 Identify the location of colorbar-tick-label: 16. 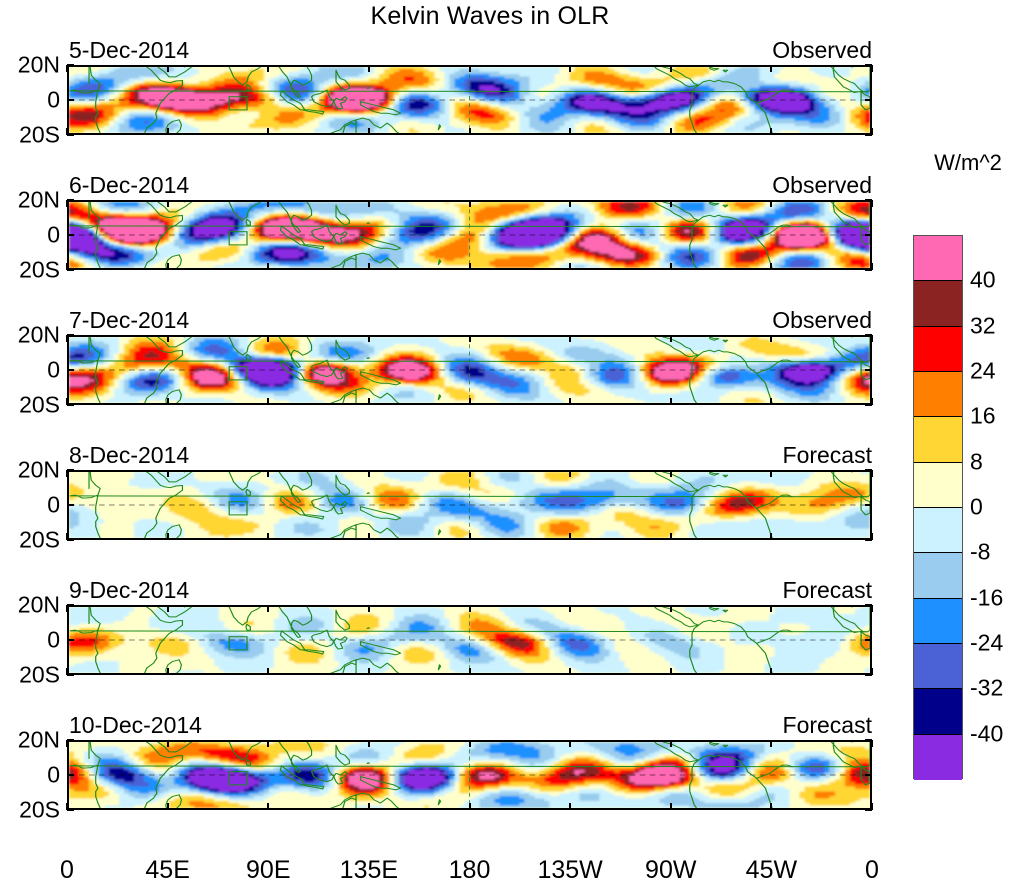
(983, 416).